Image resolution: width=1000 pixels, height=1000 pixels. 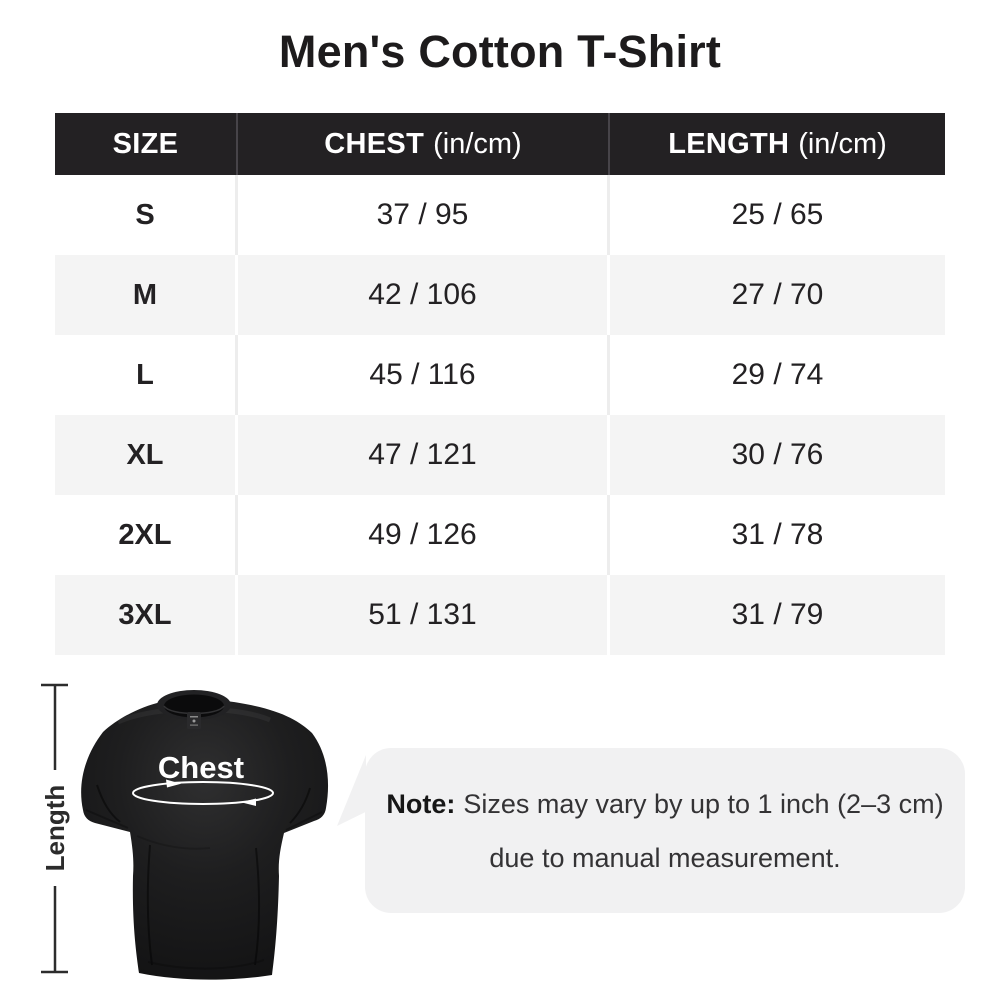 I want to click on tshirt-body, so click(x=205, y=840).